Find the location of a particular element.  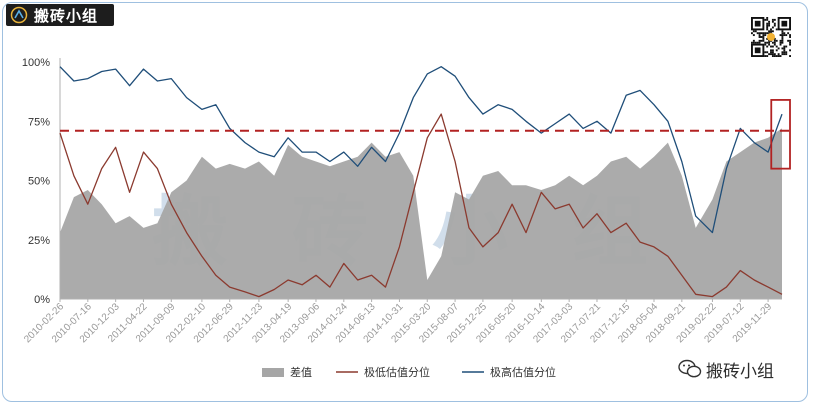

brand-mark-icon is located at coordinates (19, 15).